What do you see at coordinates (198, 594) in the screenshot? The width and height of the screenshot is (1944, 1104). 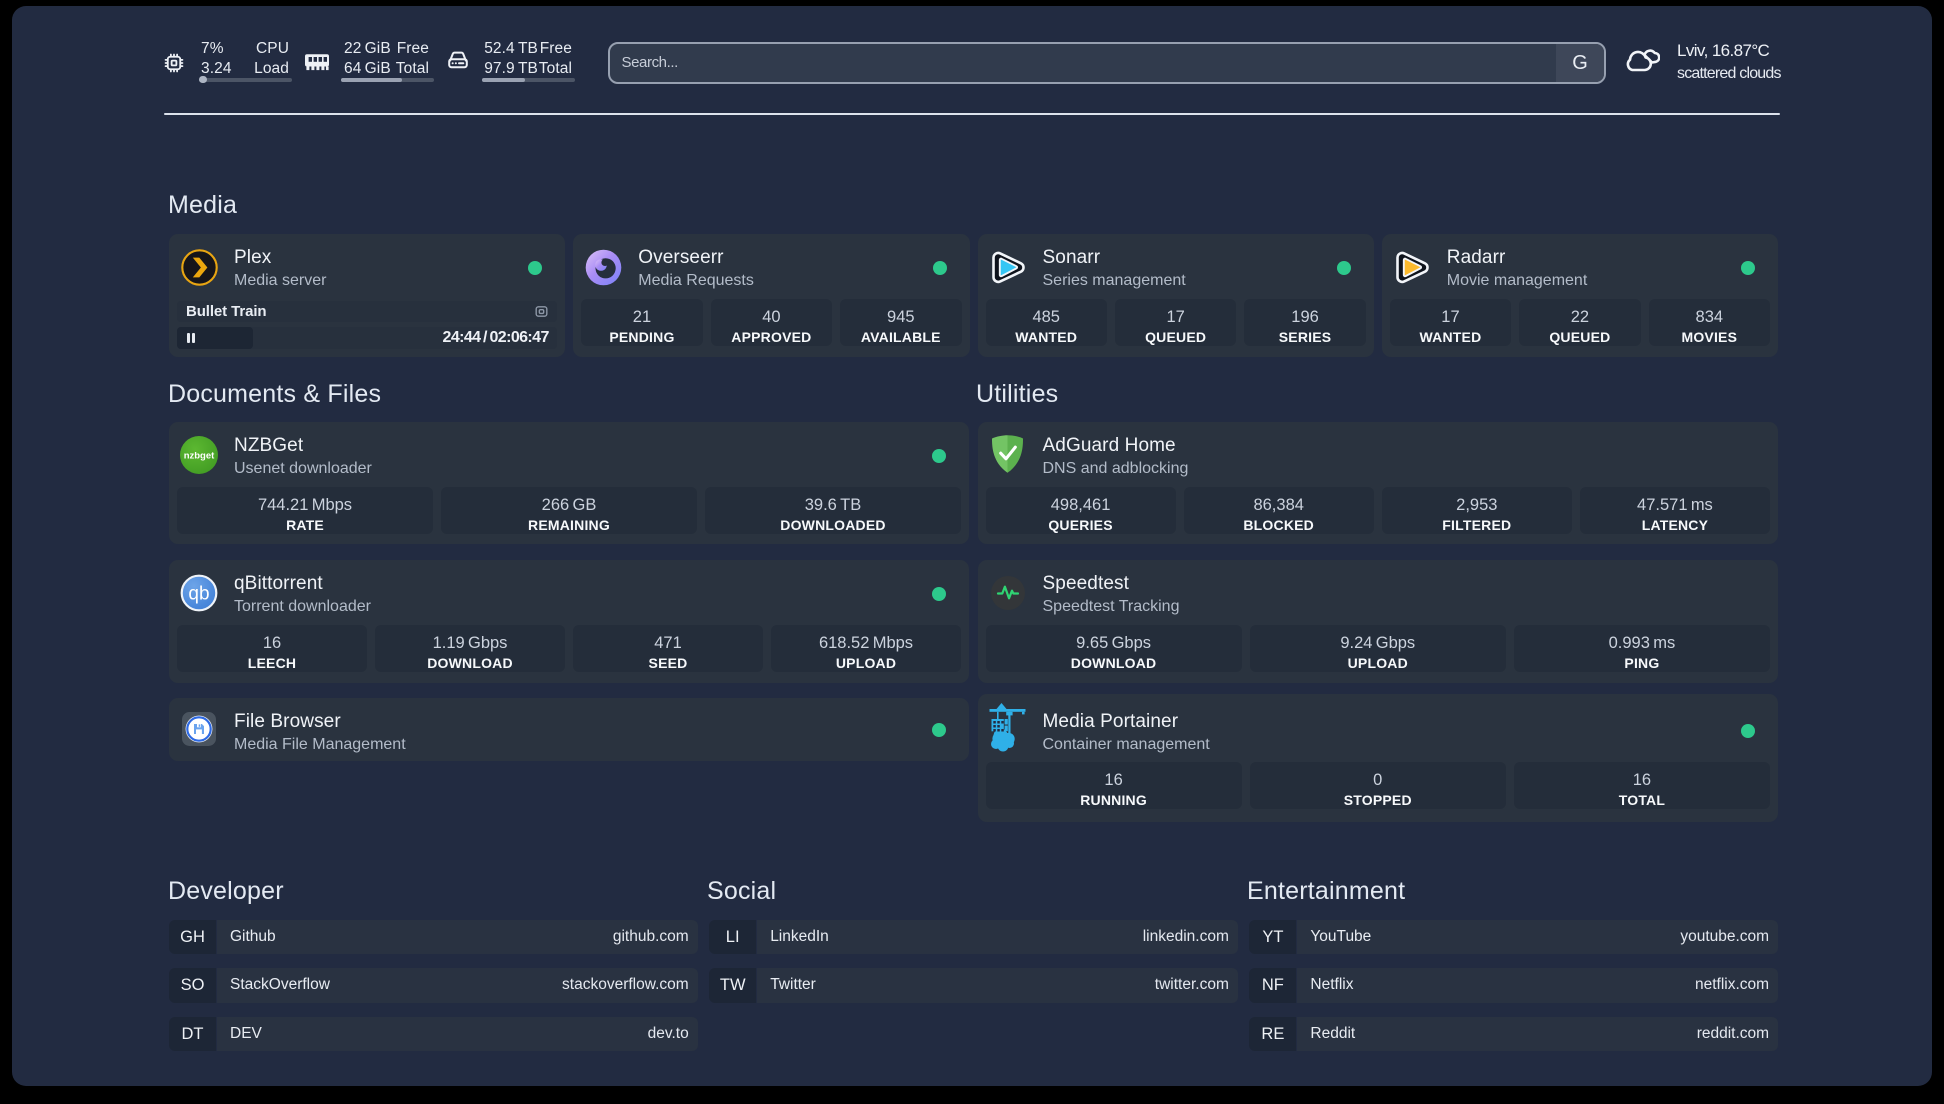 I see `svg-text: qb` at bounding box center [198, 594].